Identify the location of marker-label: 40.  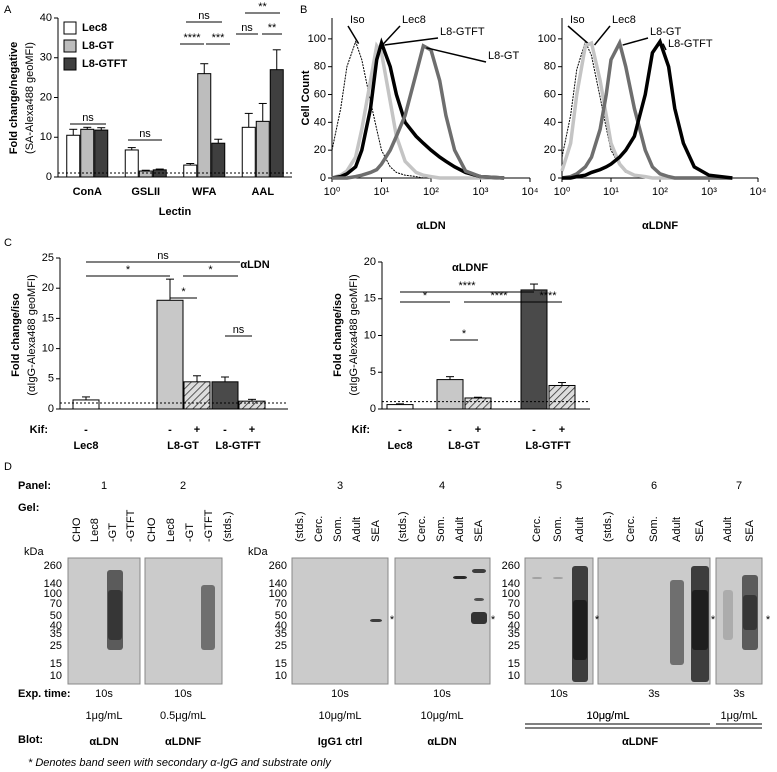
(281, 626).